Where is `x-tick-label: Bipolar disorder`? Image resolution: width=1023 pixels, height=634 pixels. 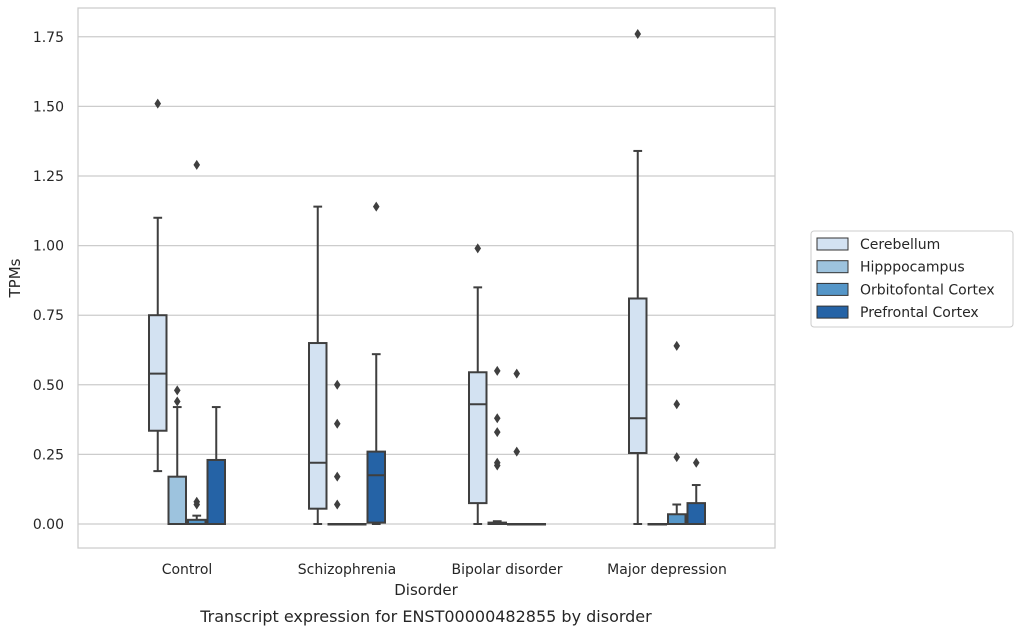
x-tick-label: Bipolar disorder is located at coordinates (506, 570).